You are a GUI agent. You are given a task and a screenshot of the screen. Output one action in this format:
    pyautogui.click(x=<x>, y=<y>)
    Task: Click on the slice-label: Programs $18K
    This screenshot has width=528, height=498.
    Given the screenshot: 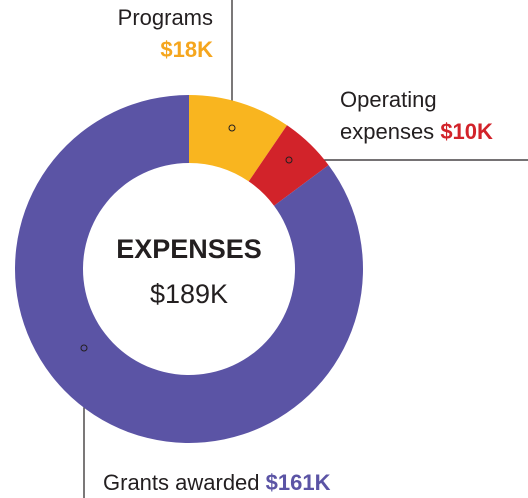 What is the action you would take?
    pyautogui.click(x=136, y=34)
    